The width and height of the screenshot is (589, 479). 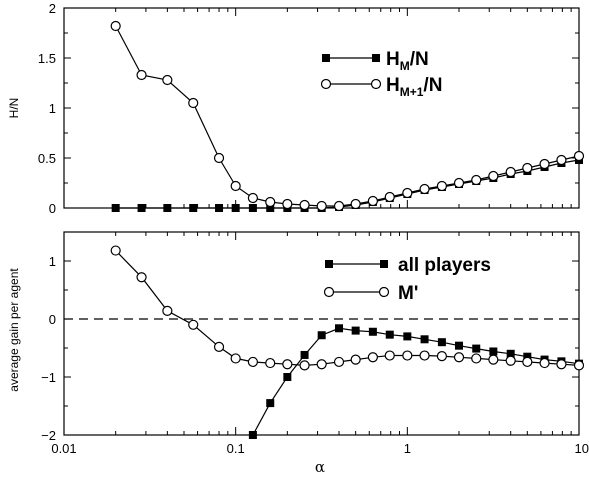 I want to click on bottom-legend: all players M', so click(x=407, y=279).